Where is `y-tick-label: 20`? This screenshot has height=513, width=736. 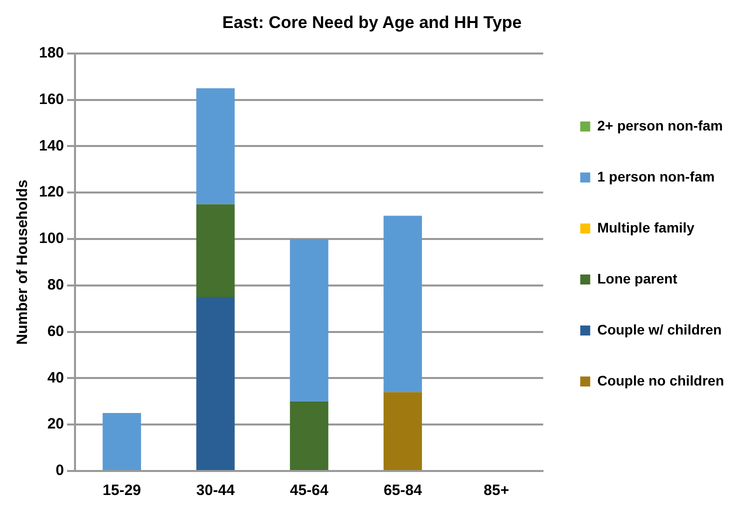 y-tick-label: 20 is located at coordinates (55, 424).